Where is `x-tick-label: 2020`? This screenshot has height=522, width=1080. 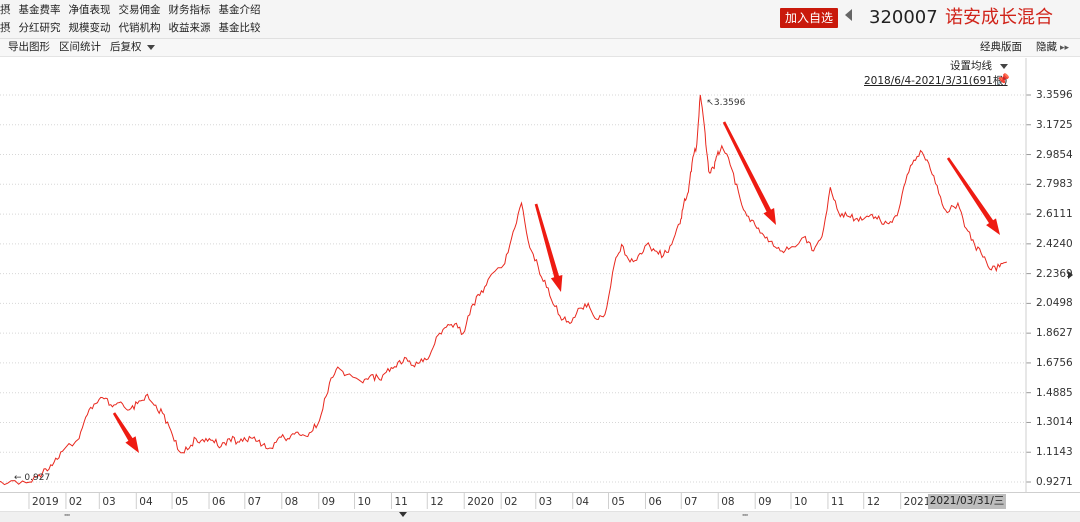
x-tick-label: 2020 is located at coordinates (480, 502).